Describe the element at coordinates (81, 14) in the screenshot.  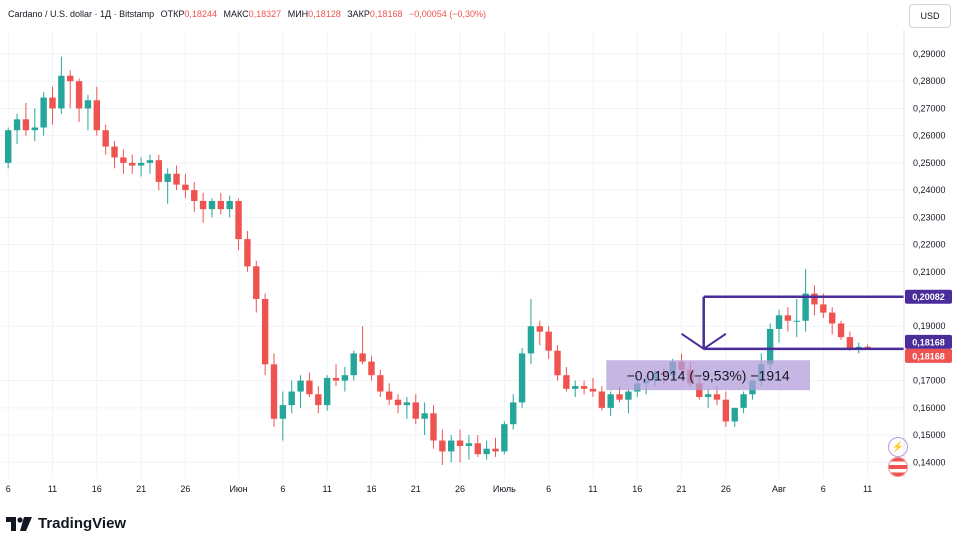
I see `symbol-title: Cardano / U.S. dollar · 1Д · Bitstamp` at that location.